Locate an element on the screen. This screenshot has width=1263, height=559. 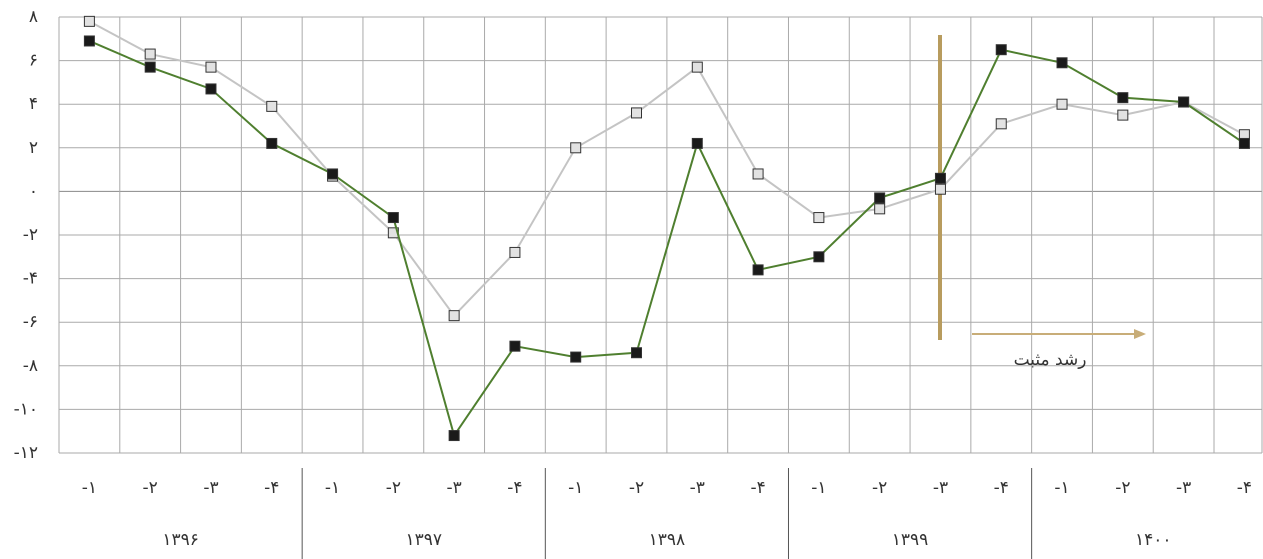
y-tick-label: ۸ is located at coordinates (33, 17).